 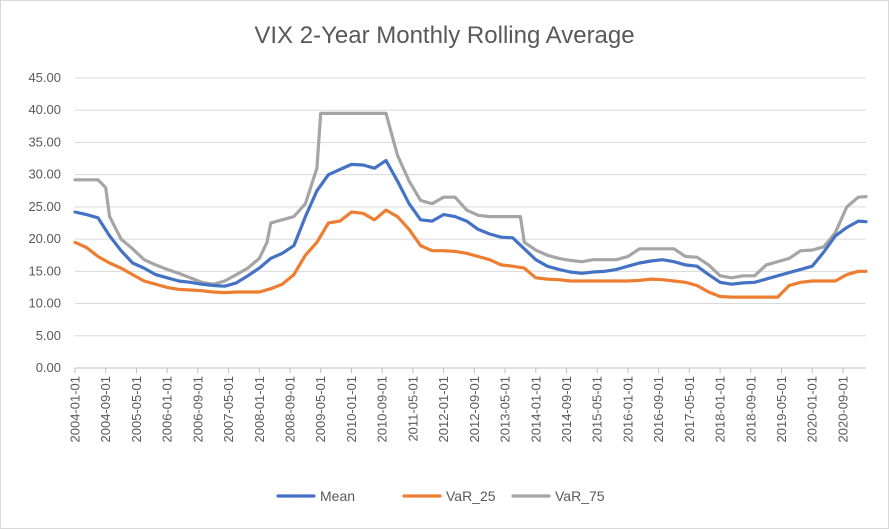 I want to click on x-tick-label: 2020-01-01, so click(x=812, y=409).